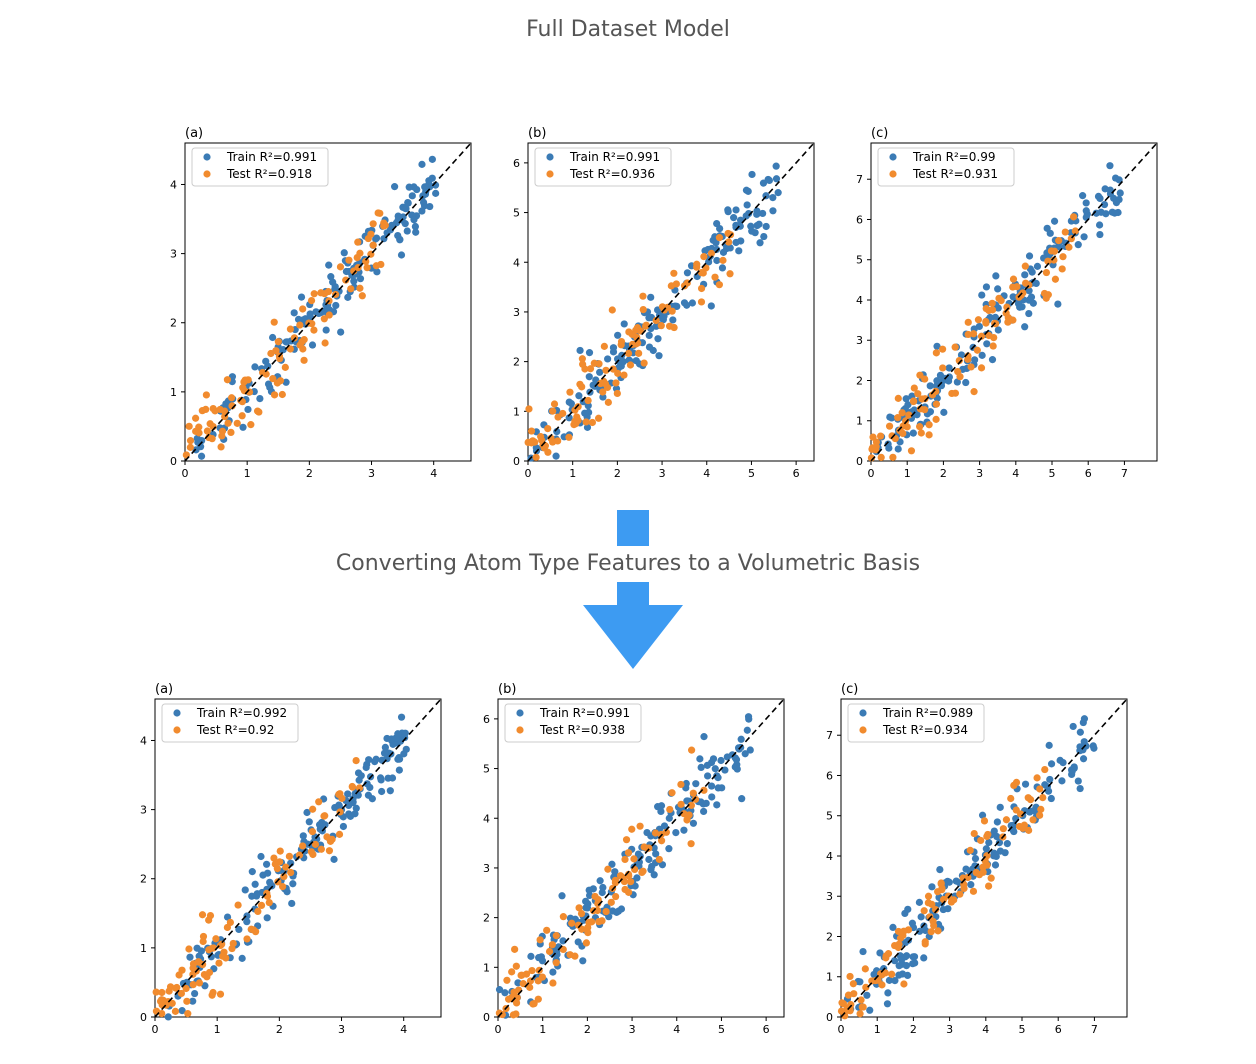 This screenshot has height=1064, width=1256. I want to click on panel-label: (a), so click(164, 689).